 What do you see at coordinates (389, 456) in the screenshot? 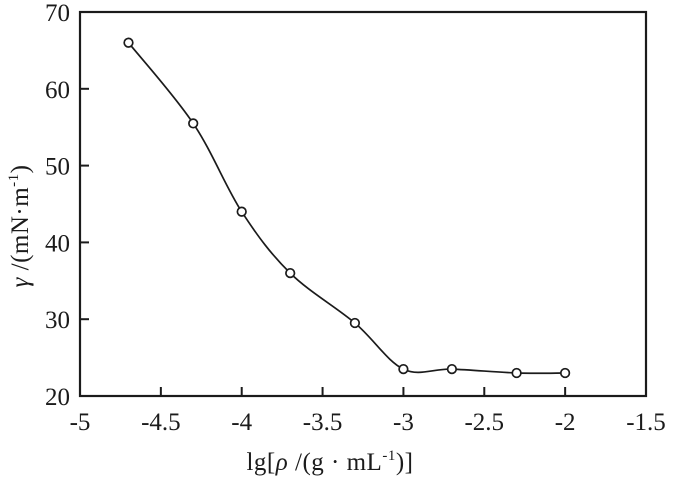
I see `x-axis-title-superscript: -1` at bounding box center [389, 456].